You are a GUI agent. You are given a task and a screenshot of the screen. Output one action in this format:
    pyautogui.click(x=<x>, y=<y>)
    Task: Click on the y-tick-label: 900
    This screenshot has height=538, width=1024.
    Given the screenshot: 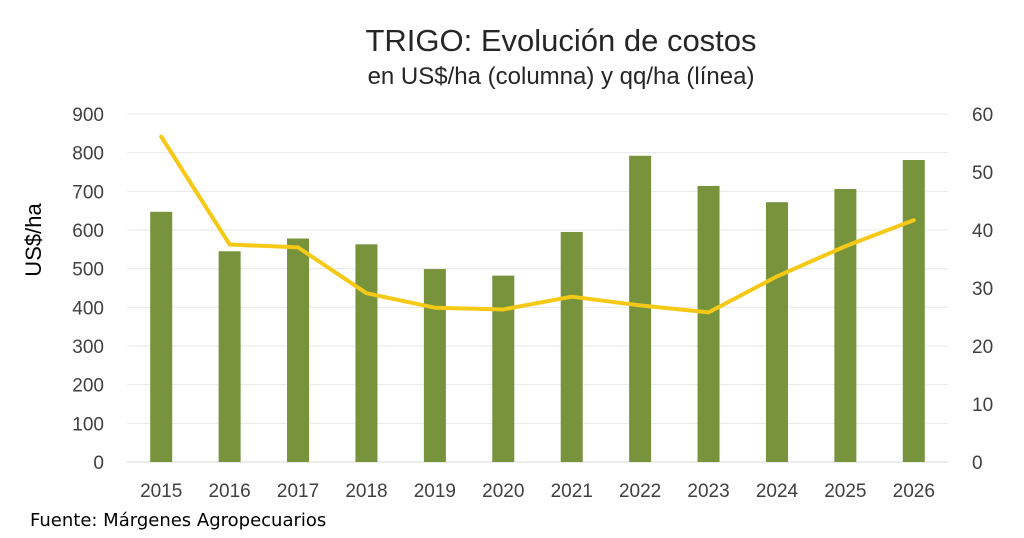 What is the action you would take?
    pyautogui.click(x=88, y=115)
    